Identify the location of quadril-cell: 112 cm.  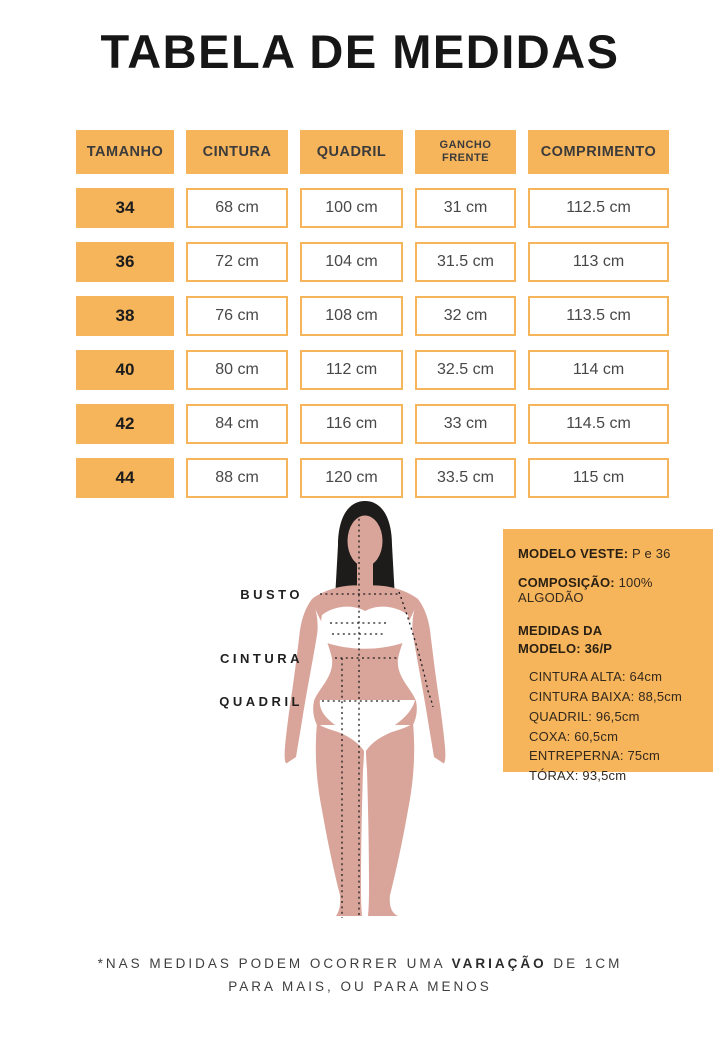
(351, 370).